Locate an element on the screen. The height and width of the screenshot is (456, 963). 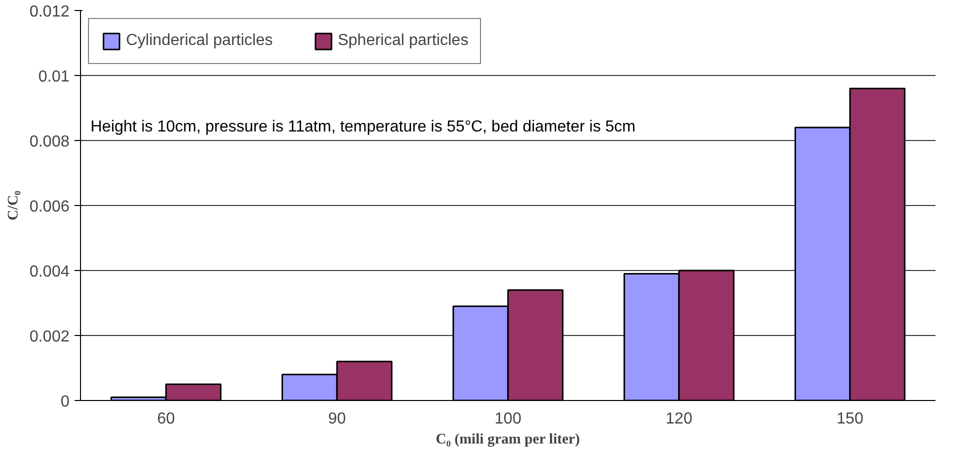
y-axis-title: C/C₀ is located at coordinates (13, 205).